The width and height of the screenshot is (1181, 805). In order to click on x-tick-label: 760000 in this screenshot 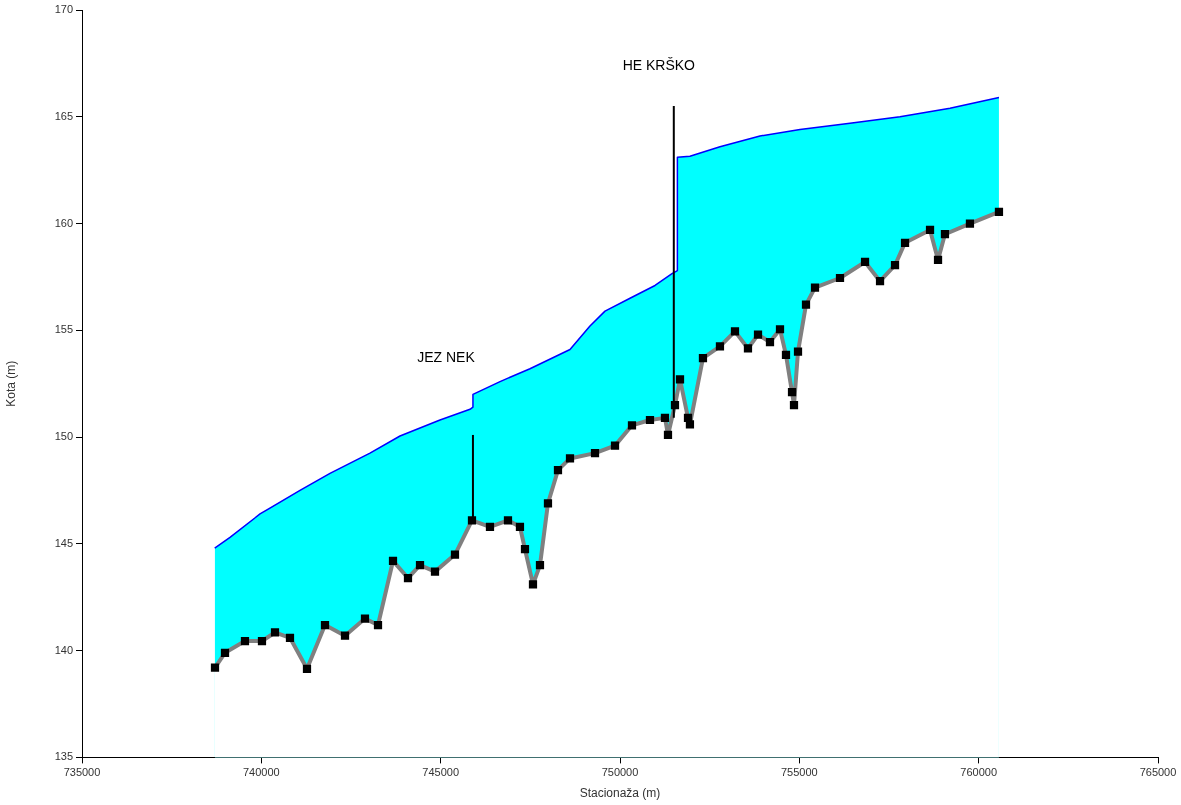, I will do `click(979, 772)`.